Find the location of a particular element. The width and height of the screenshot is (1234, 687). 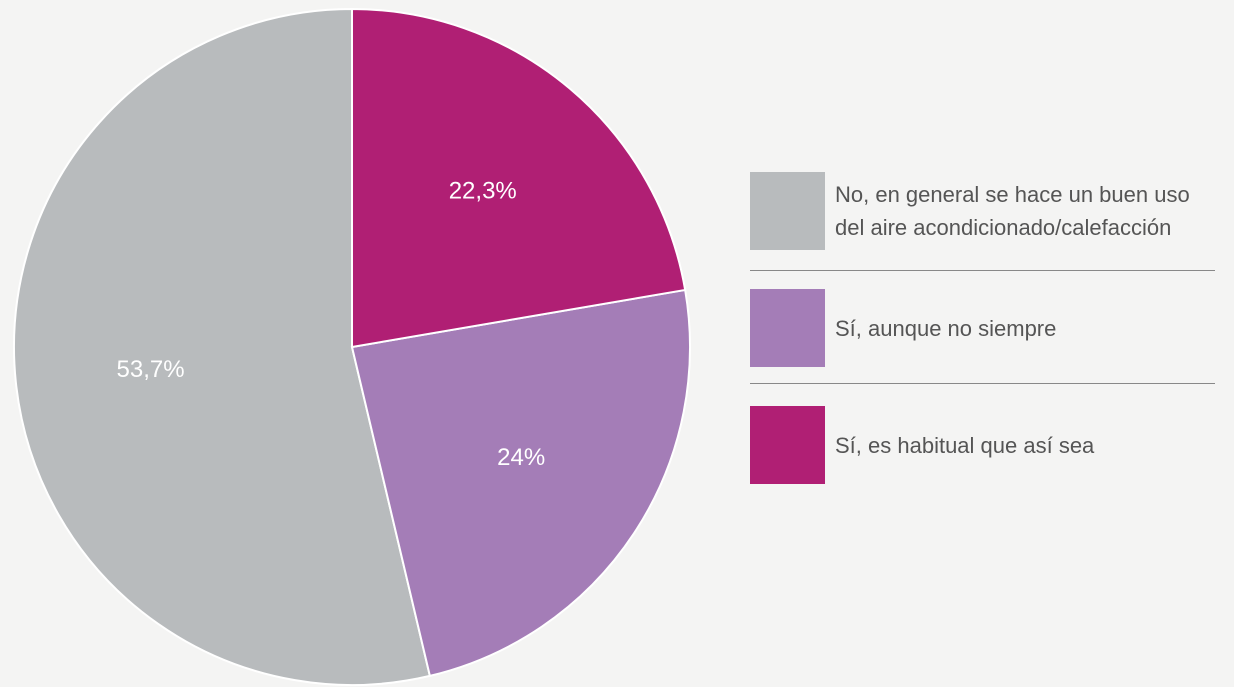

pie-slice is located at coordinates (519, 178).